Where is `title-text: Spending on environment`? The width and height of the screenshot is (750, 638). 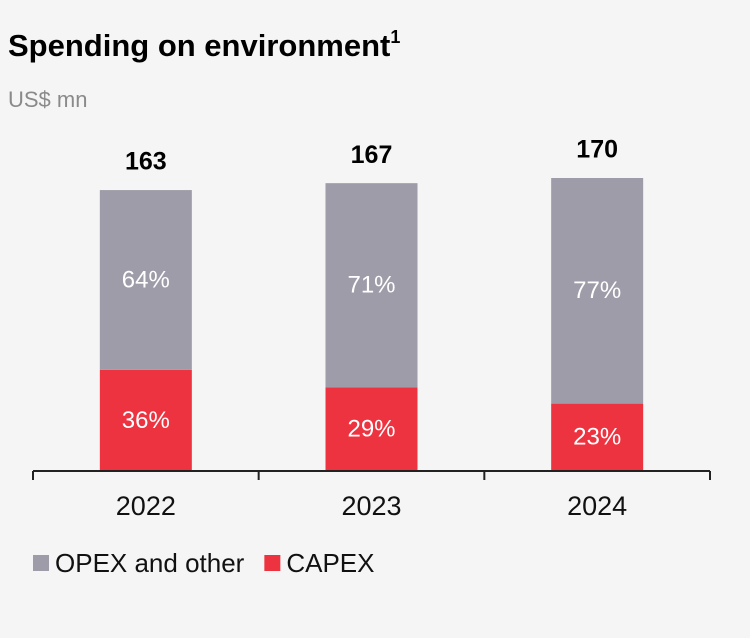 title-text: Spending on environment is located at coordinates (199, 45).